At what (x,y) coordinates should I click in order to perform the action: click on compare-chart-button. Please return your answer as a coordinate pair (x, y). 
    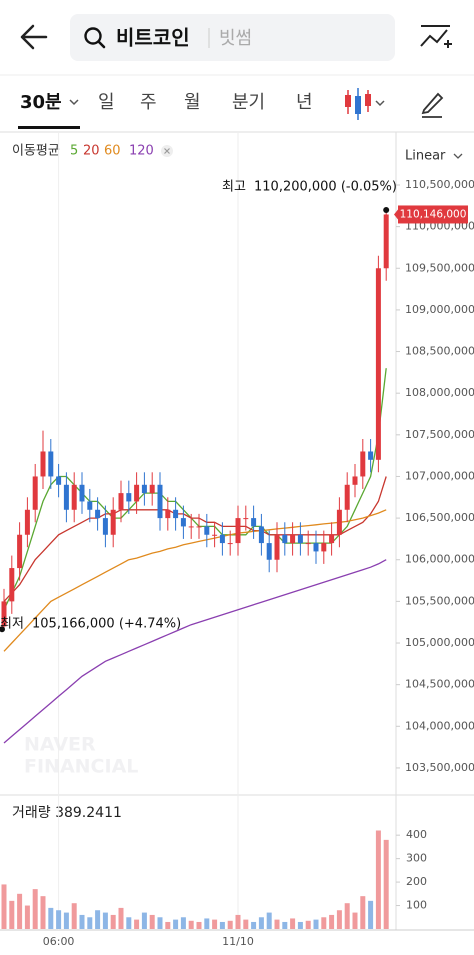
    Looking at the image, I should click on (436, 36).